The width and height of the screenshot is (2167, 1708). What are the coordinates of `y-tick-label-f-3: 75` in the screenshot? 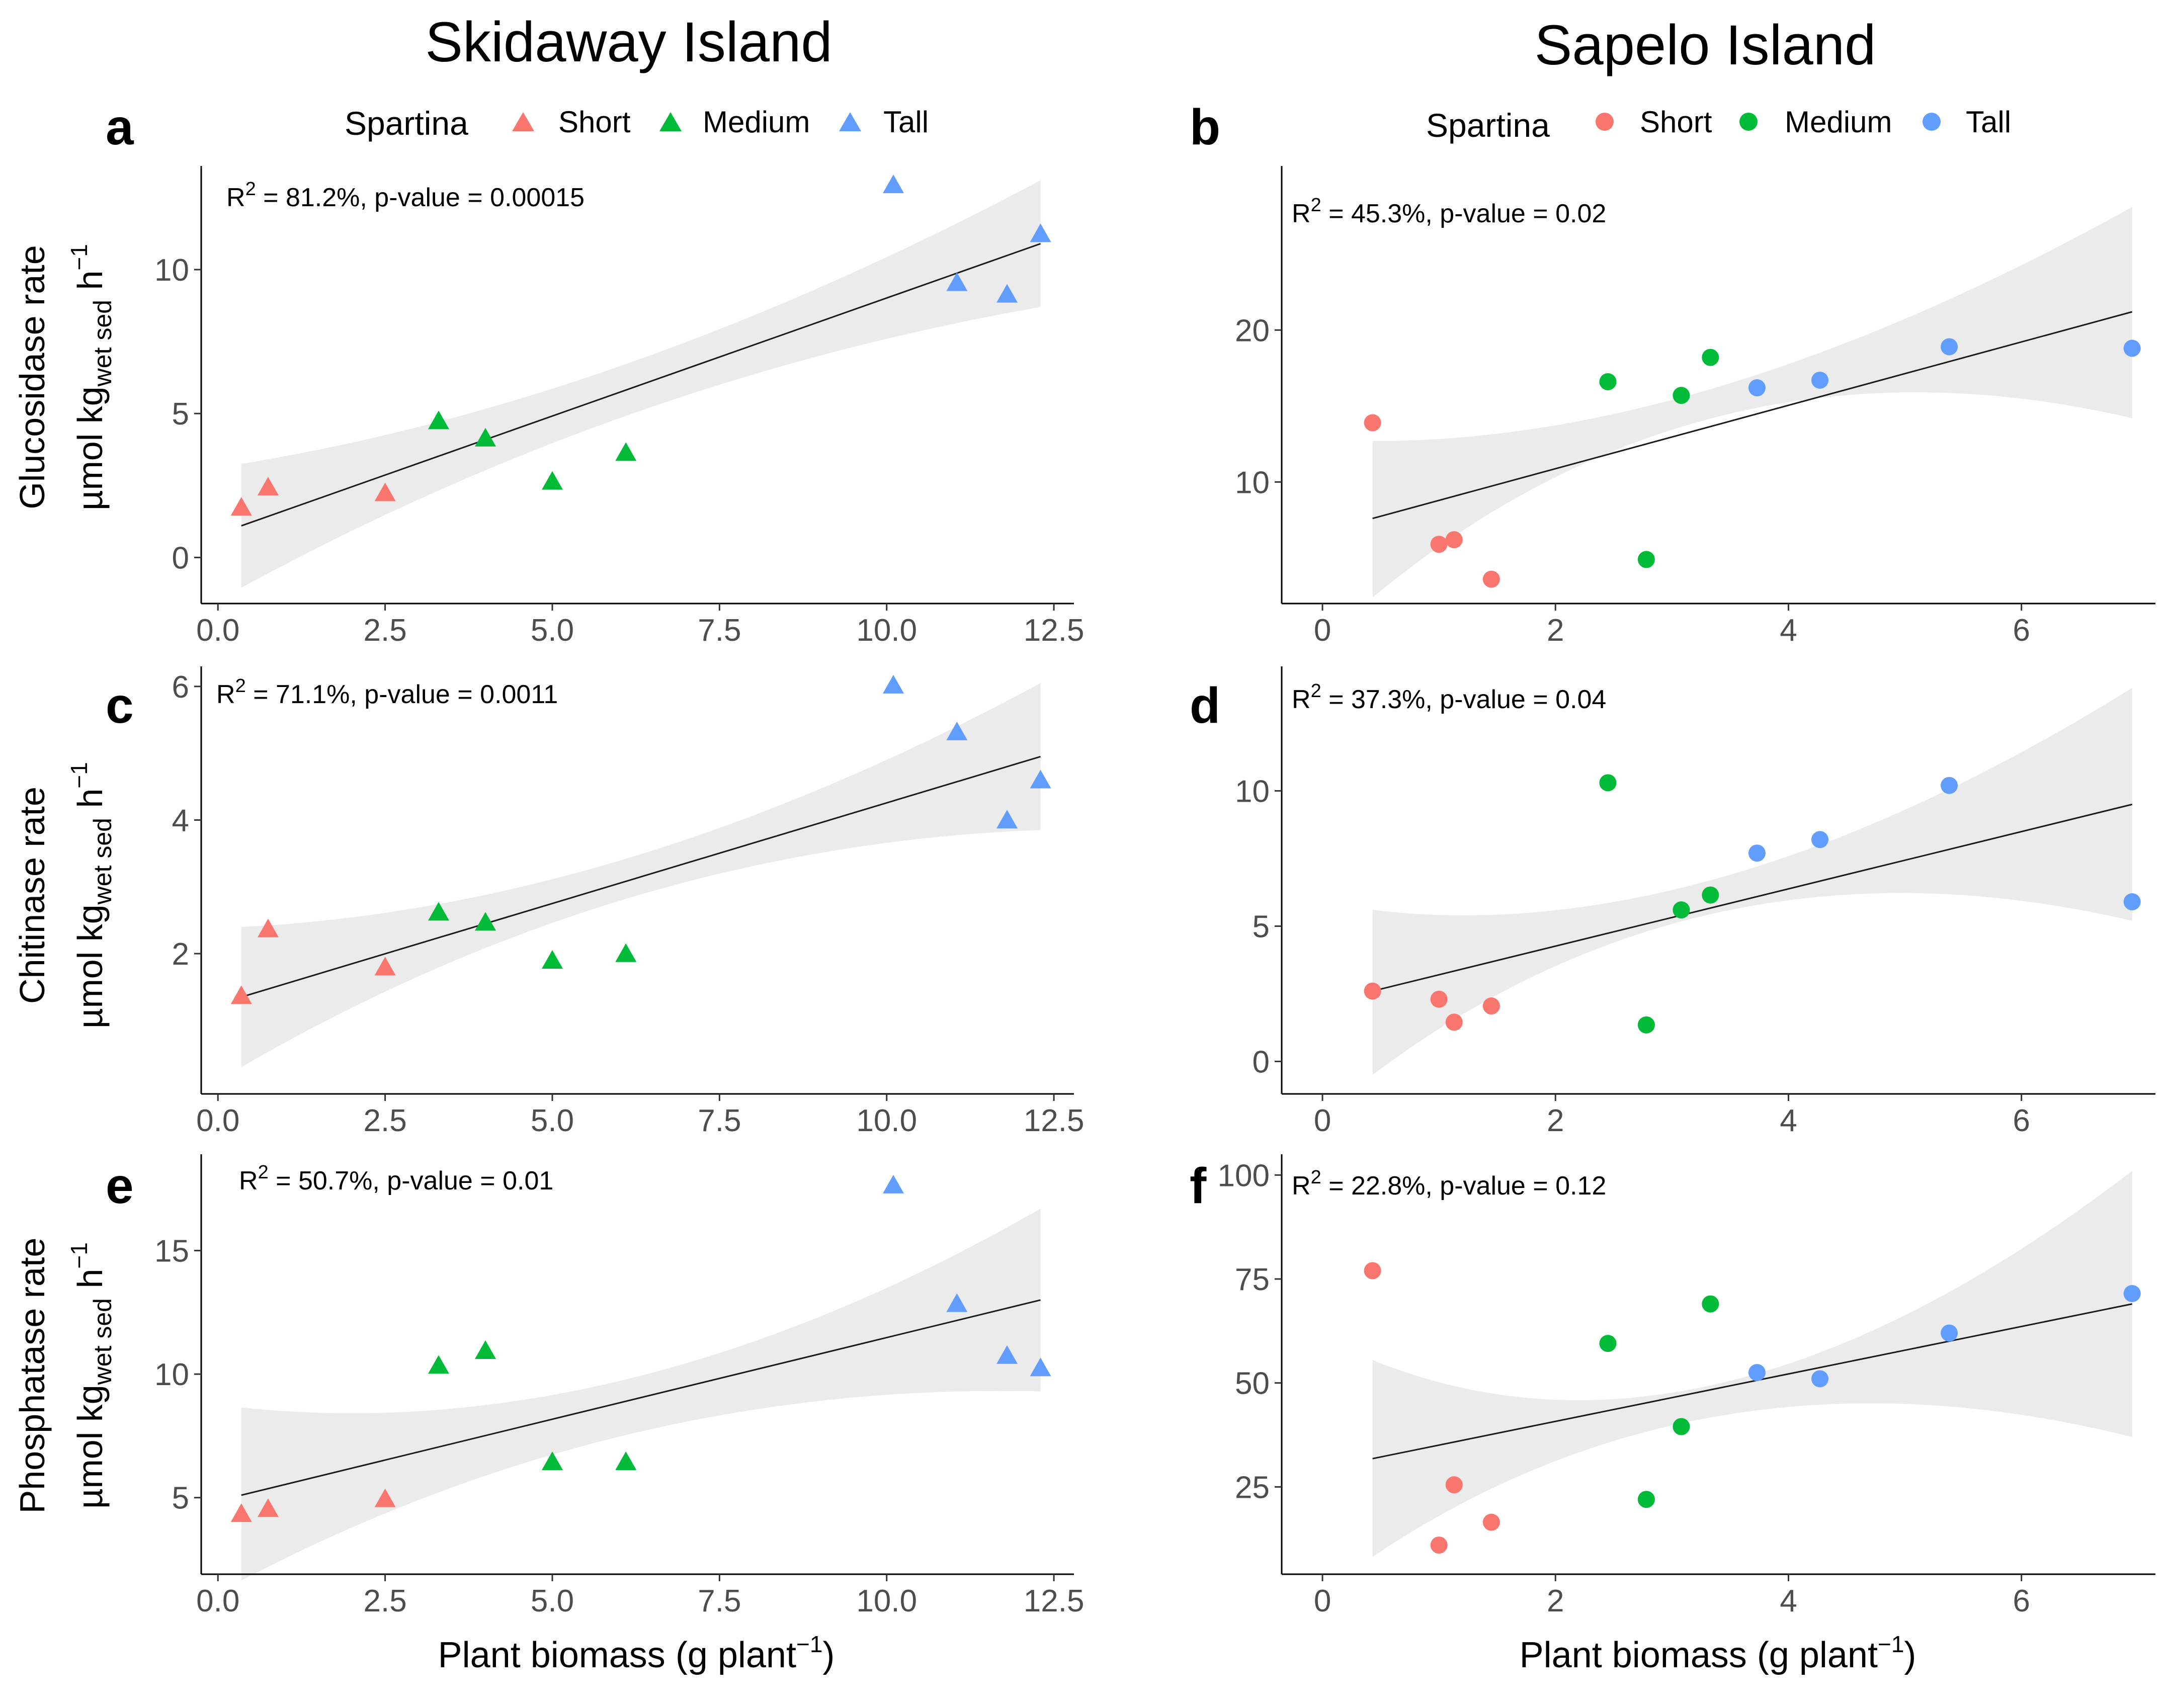 It's located at (1253, 1279).